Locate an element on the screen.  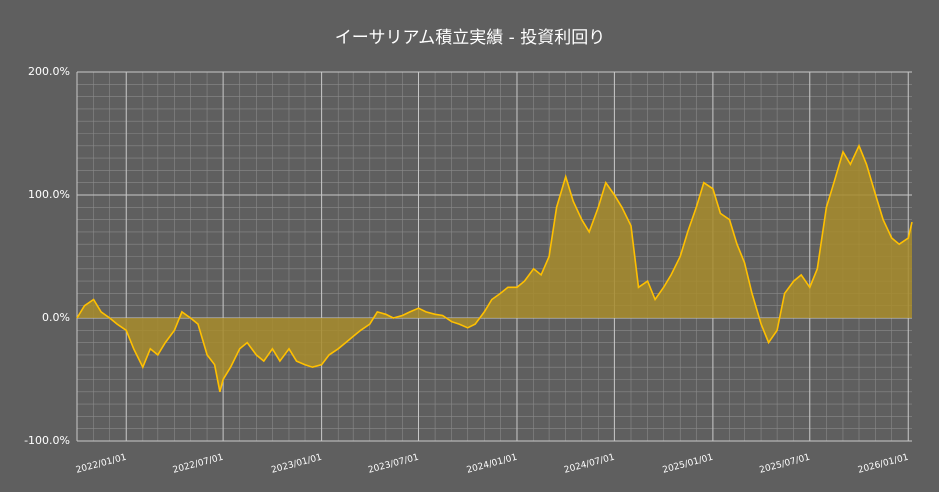
x-tick-label: 2025/07/01 is located at coordinates (784, 464).